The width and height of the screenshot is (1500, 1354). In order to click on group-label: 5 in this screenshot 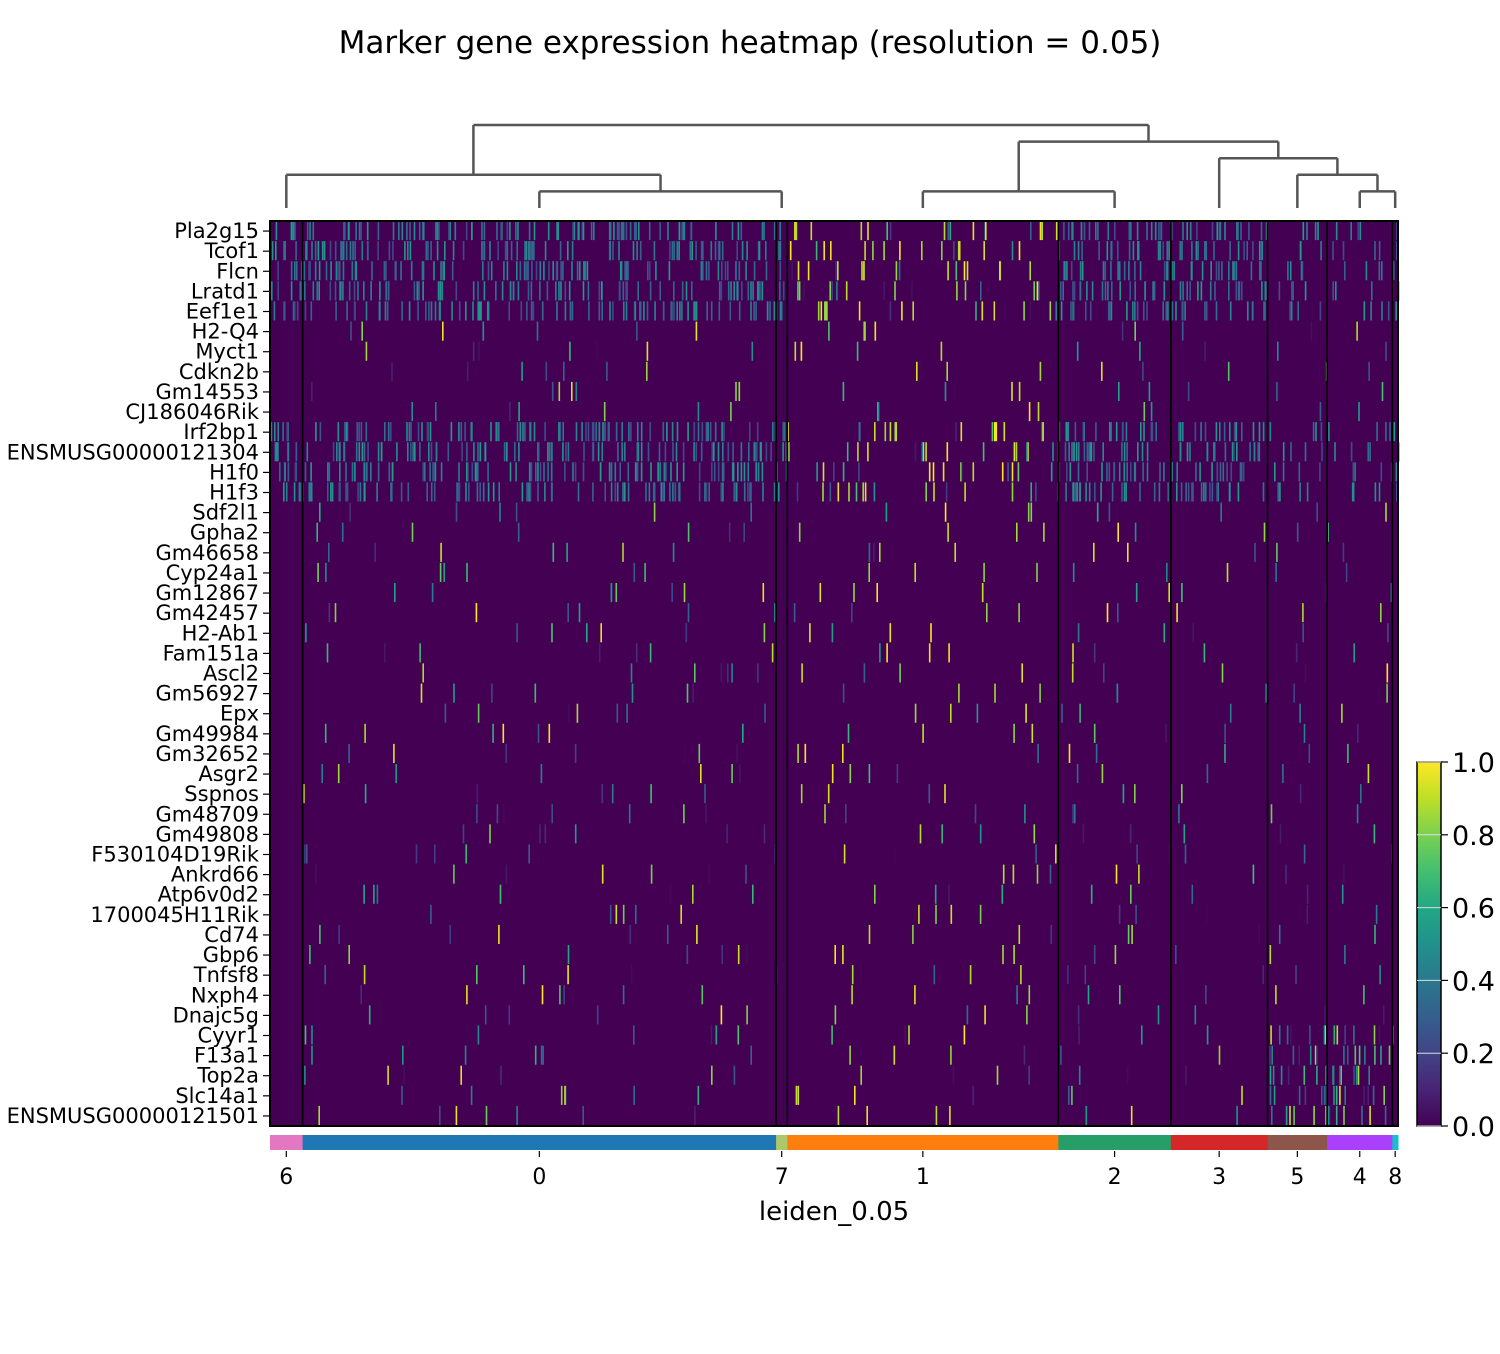, I will do `click(1297, 1177)`.